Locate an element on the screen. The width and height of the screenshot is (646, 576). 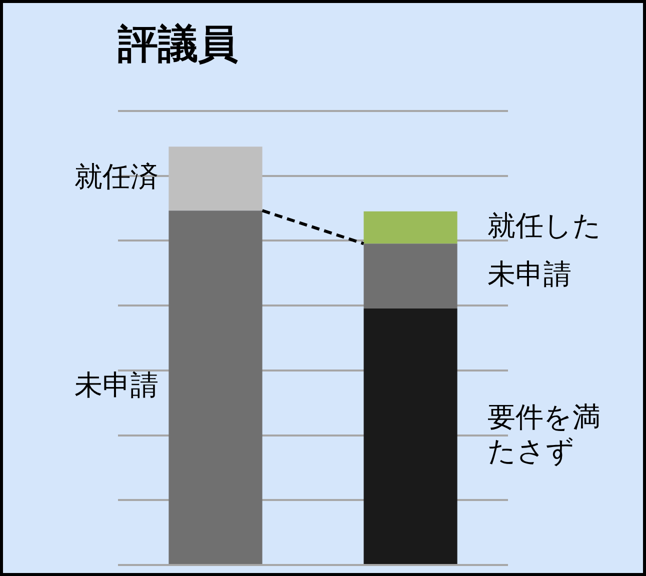
series-label: 就任した is located at coordinates (544, 225).